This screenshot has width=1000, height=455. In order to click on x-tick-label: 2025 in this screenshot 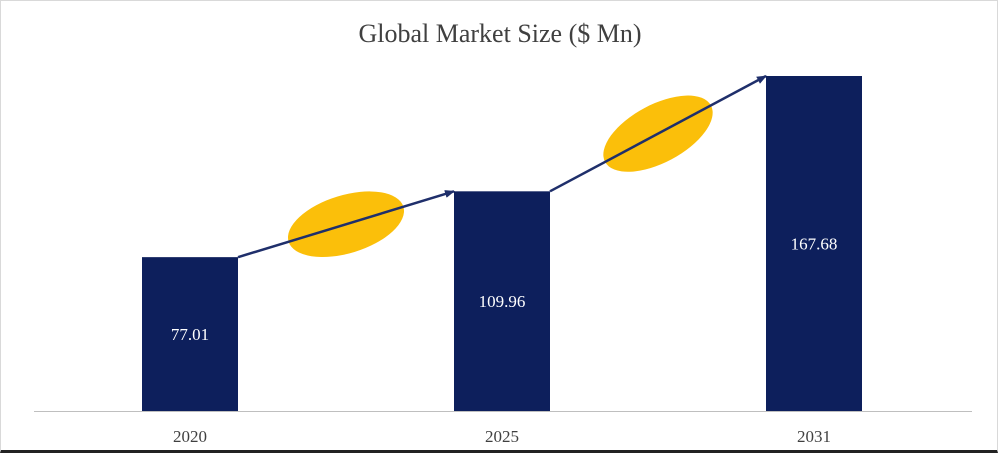, I will do `click(502, 436)`.